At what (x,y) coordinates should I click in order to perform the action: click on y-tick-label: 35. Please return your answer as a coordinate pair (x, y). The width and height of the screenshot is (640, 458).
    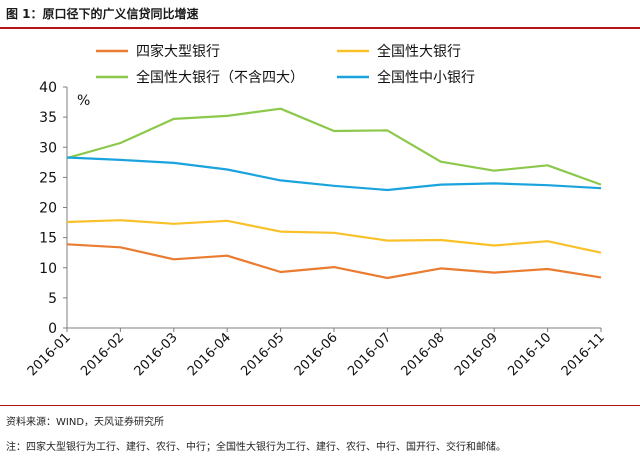
    Looking at the image, I should click on (48, 118).